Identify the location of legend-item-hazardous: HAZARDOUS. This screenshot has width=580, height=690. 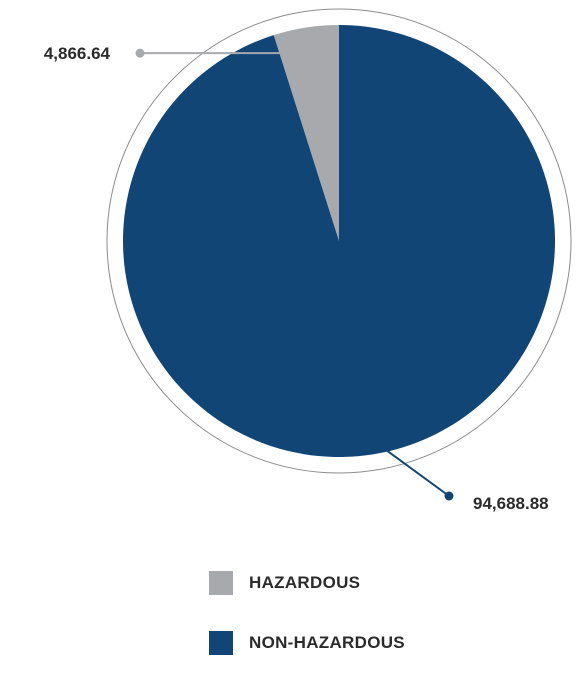
(307, 583).